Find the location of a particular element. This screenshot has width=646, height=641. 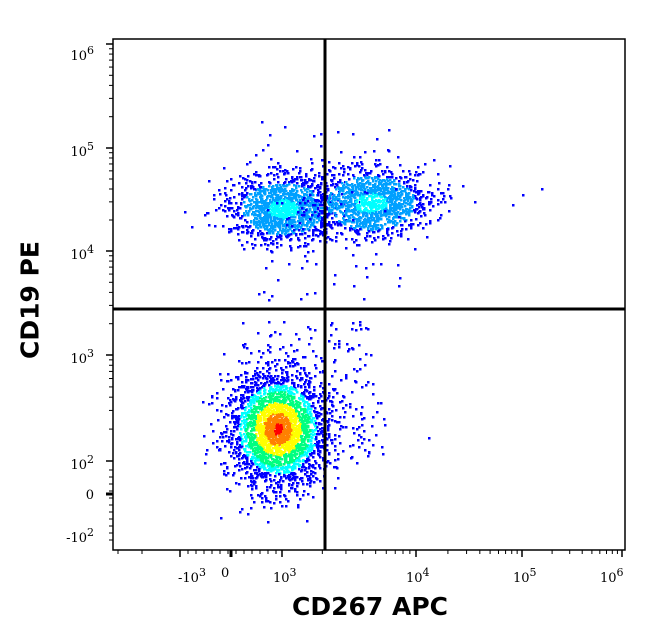

x-tick-label: 10⁴ is located at coordinates (418, 576).